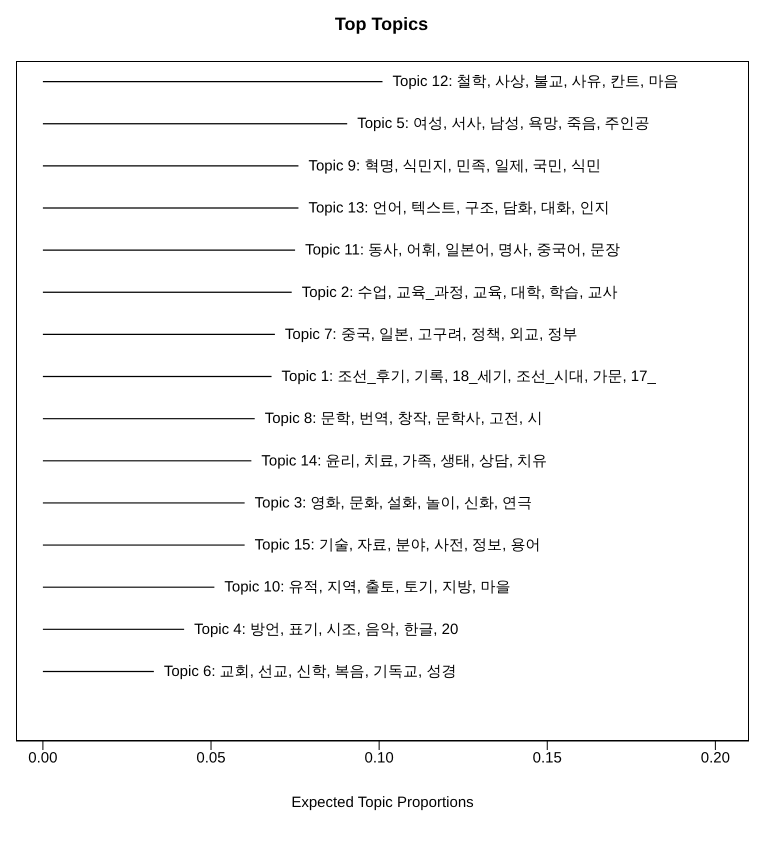 The image size is (763, 848). What do you see at coordinates (43, 758) in the screenshot?
I see `x-tick-label: 0.00` at bounding box center [43, 758].